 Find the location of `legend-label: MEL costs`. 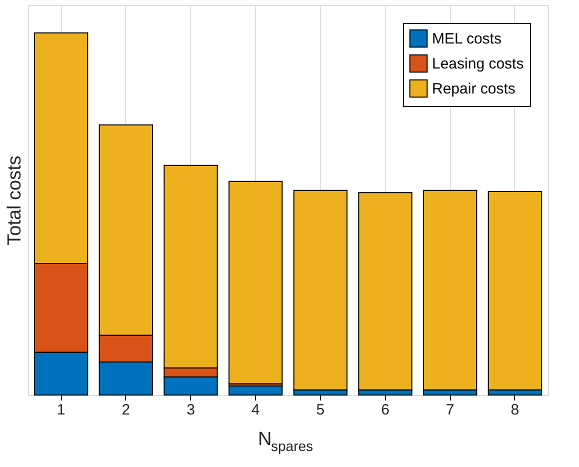

legend-label: MEL costs is located at coordinates (467, 39).